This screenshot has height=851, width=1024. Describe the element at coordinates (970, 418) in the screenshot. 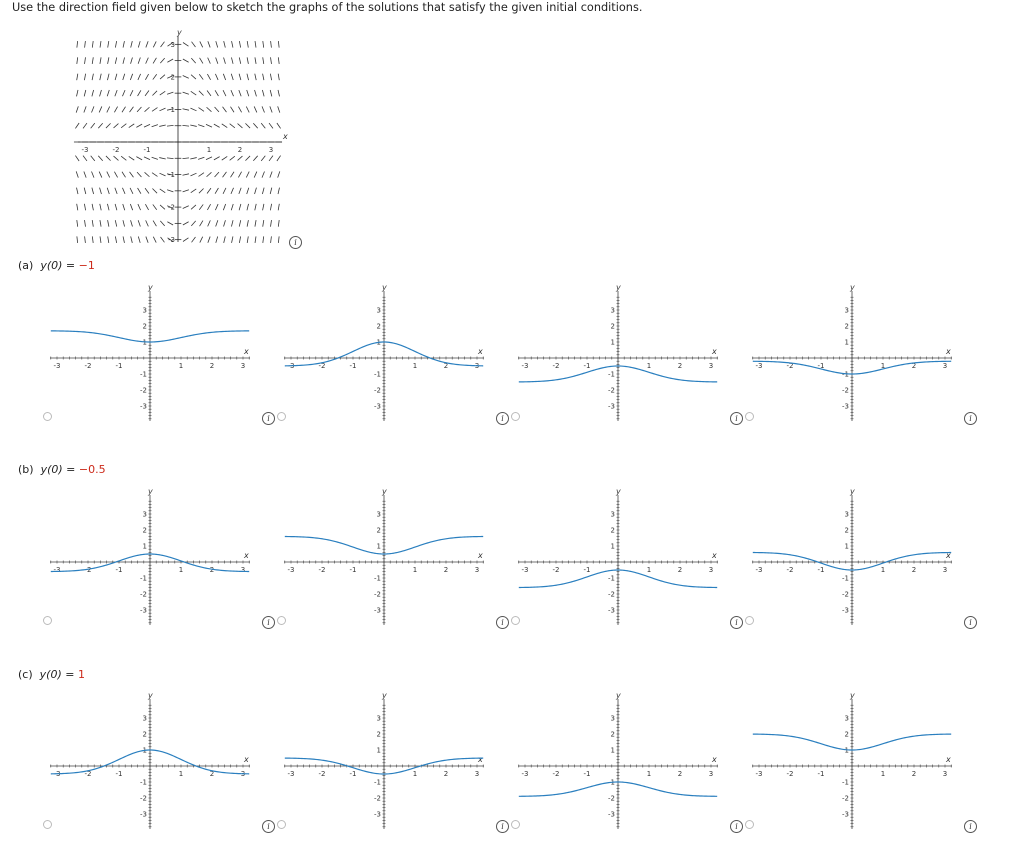

I see `choice-a-4-info-icon: i` at that location.